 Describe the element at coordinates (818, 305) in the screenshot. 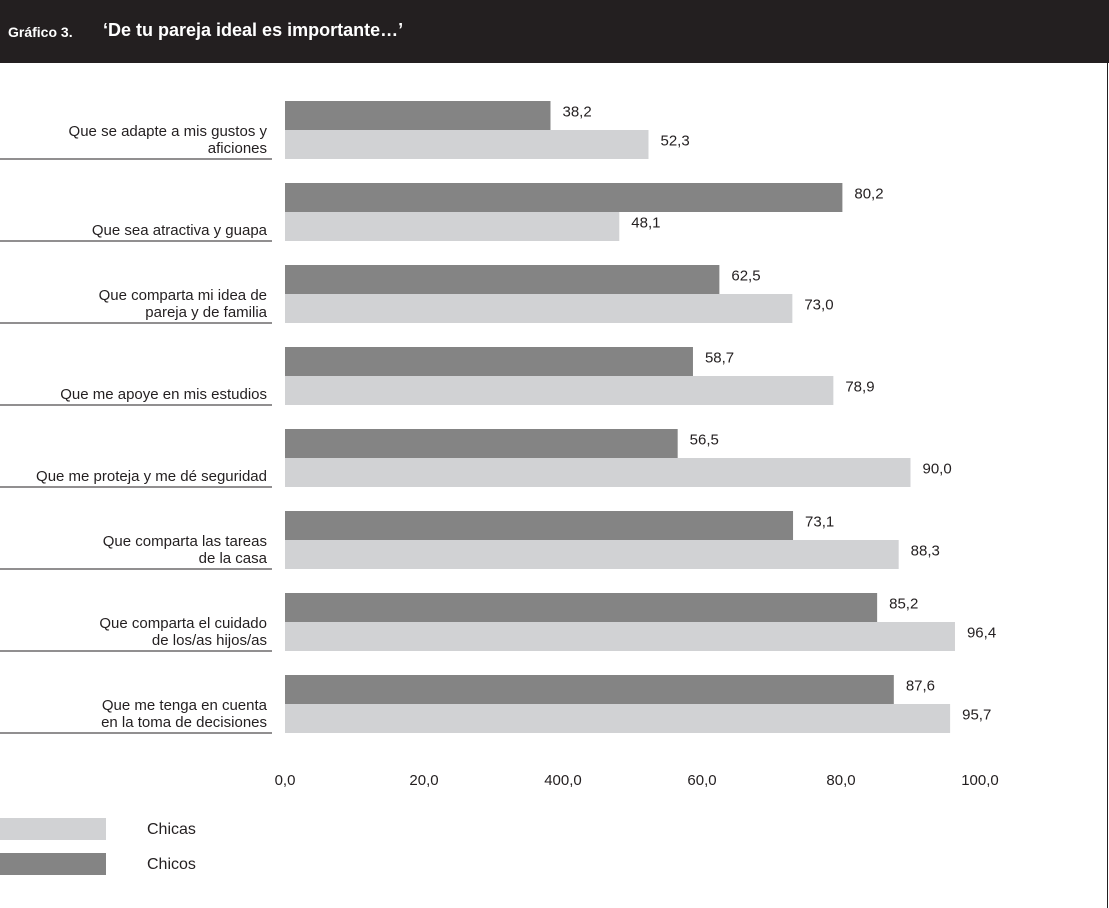

I see `data-label-chicas: 73,0` at that location.